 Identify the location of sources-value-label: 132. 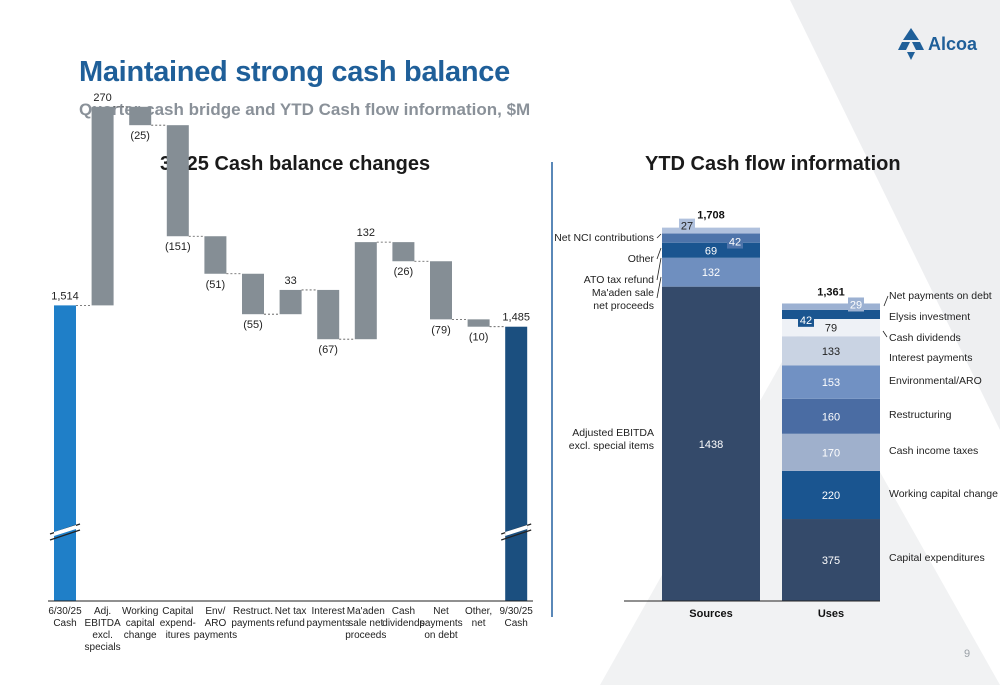
(711, 273).